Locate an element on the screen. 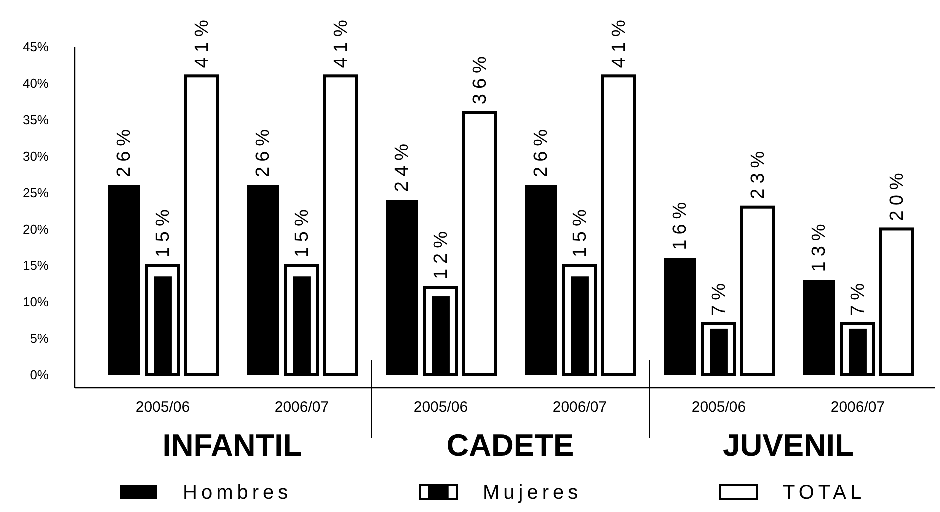 The width and height of the screenshot is (940, 512). data-label: 20% is located at coordinates (897, 195).